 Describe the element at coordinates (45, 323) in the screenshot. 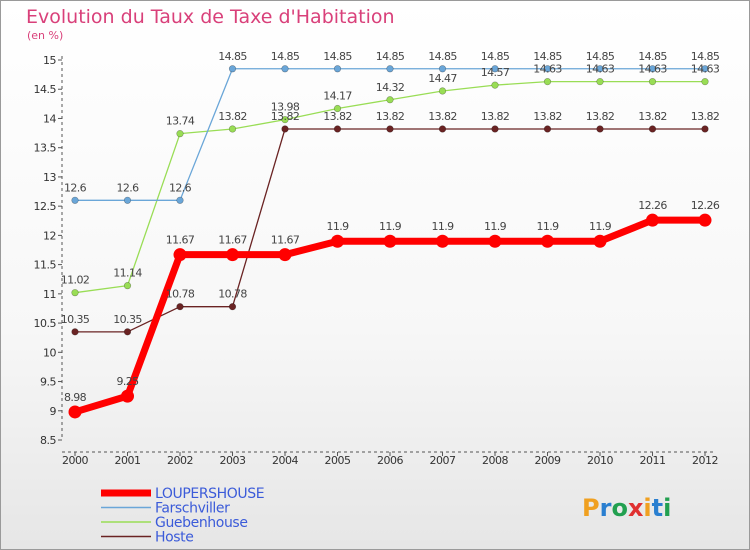

I see `y-tick-label: 10.5` at that location.